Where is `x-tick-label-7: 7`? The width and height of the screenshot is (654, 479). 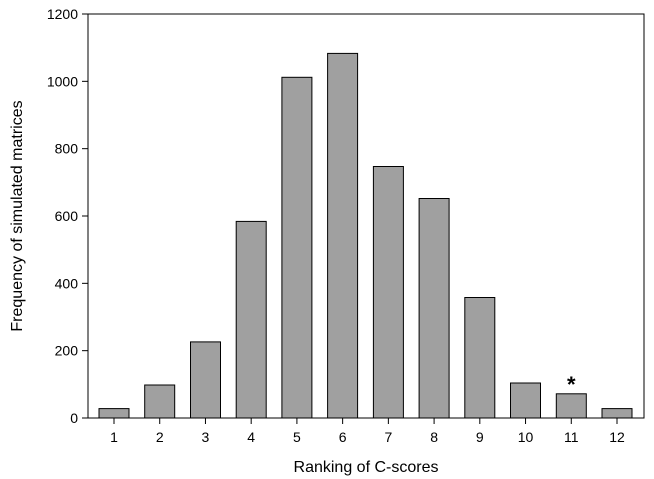
x-tick-label-7: 7 is located at coordinates (388, 437).